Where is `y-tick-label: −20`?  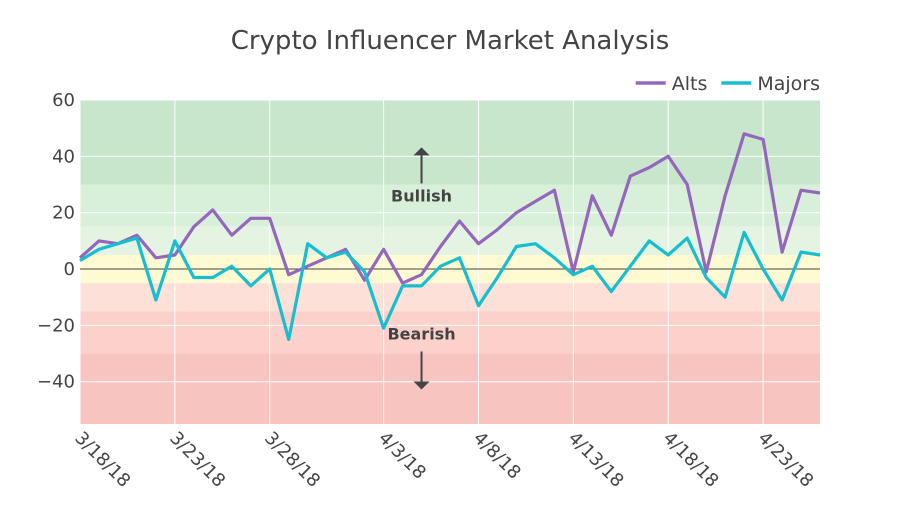 y-tick-label: −20 is located at coordinates (56, 325).